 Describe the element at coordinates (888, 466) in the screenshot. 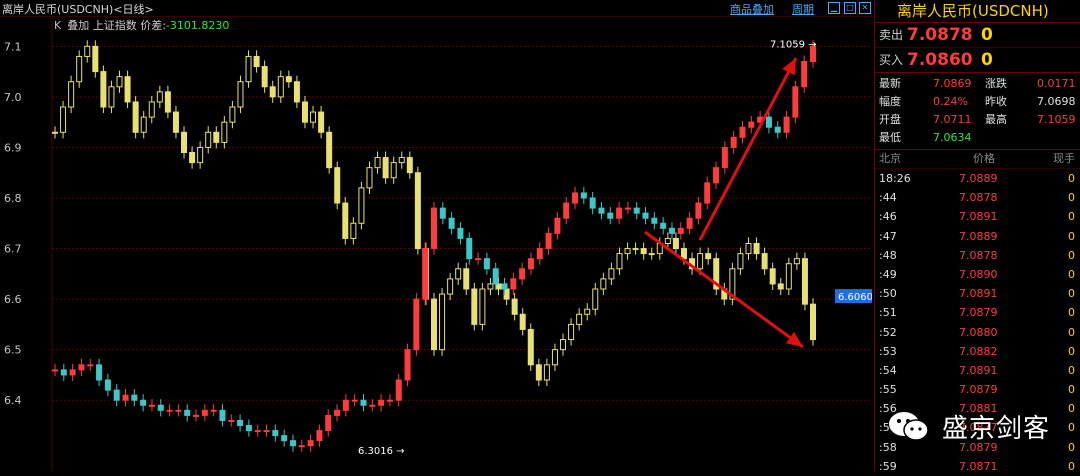

I see `tick-time: :59` at that location.